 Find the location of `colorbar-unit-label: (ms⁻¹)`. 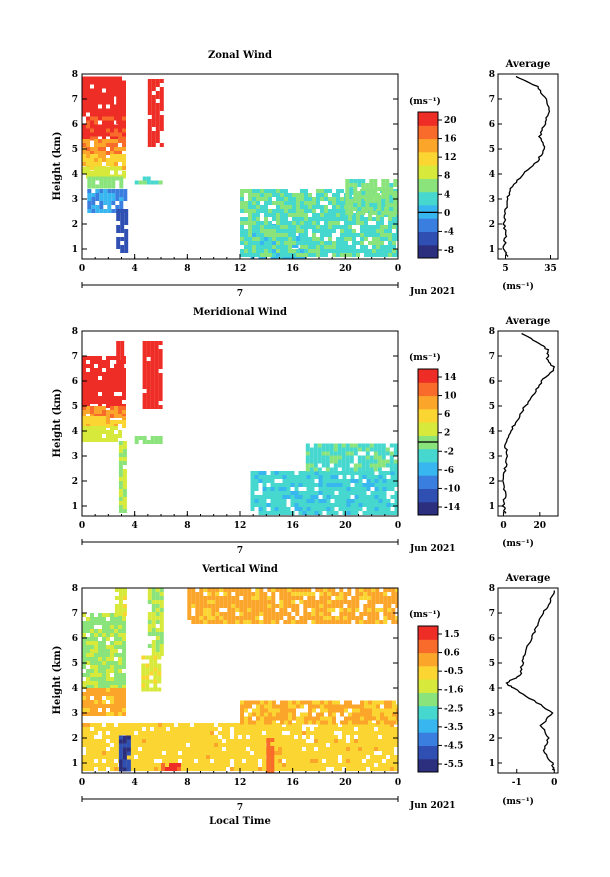

colorbar-unit-label: (ms⁻¹) is located at coordinates (425, 614).